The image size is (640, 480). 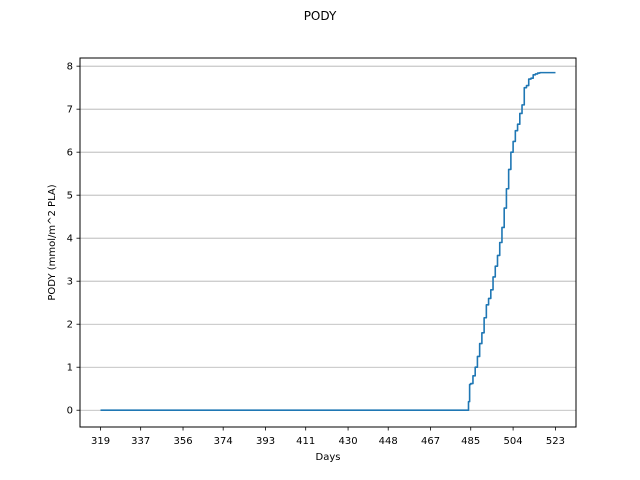 I want to click on x-axis-label: Days, so click(x=328, y=457).